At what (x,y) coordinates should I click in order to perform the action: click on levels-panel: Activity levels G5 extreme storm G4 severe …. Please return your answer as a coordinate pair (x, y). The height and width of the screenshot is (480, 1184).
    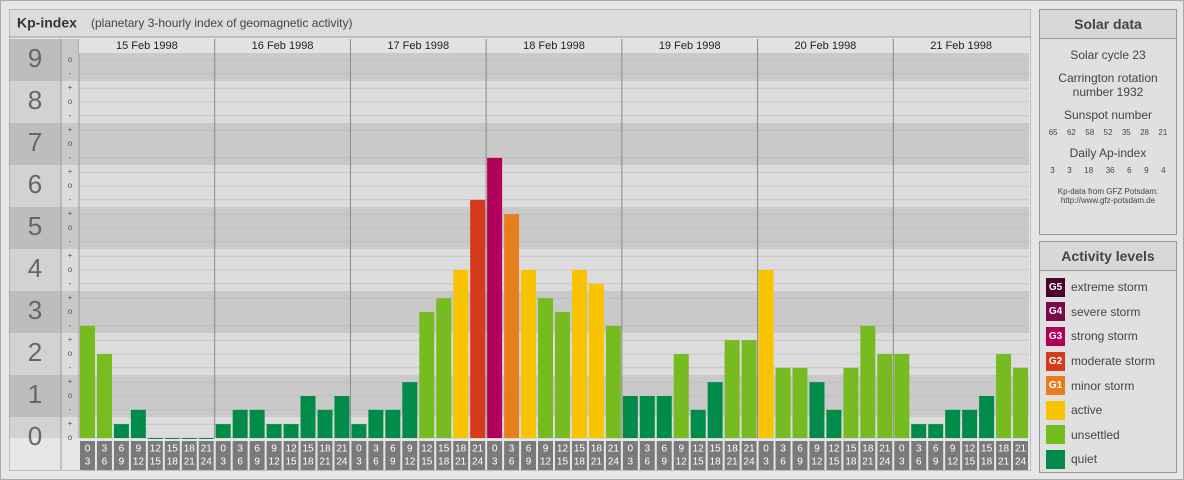
    Looking at the image, I should click on (1108, 357).